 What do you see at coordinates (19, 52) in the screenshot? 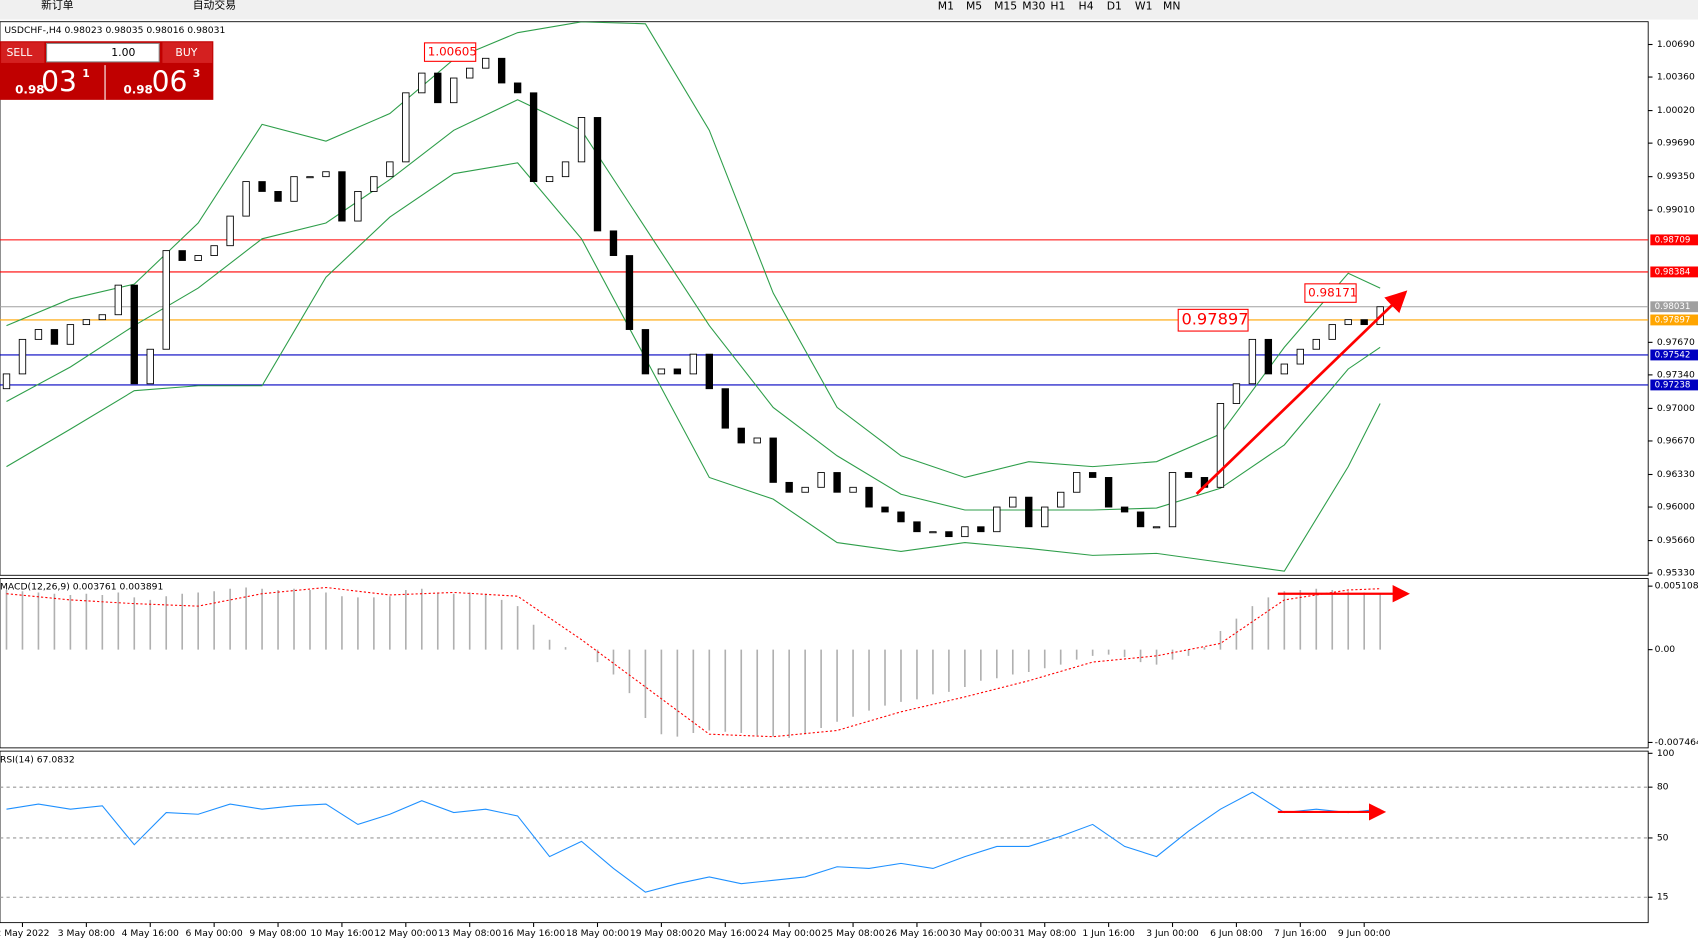
I see `sell-label: SELL` at bounding box center [19, 52].